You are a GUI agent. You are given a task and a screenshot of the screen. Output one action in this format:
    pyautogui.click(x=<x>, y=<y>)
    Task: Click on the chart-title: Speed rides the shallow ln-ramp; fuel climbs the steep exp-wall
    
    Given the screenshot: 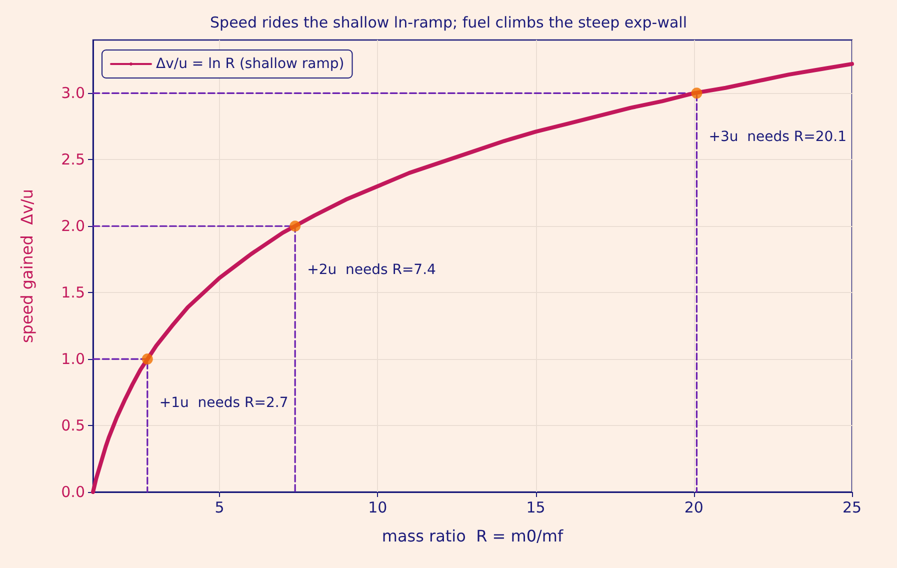 What is the action you would take?
    pyautogui.click(x=448, y=23)
    